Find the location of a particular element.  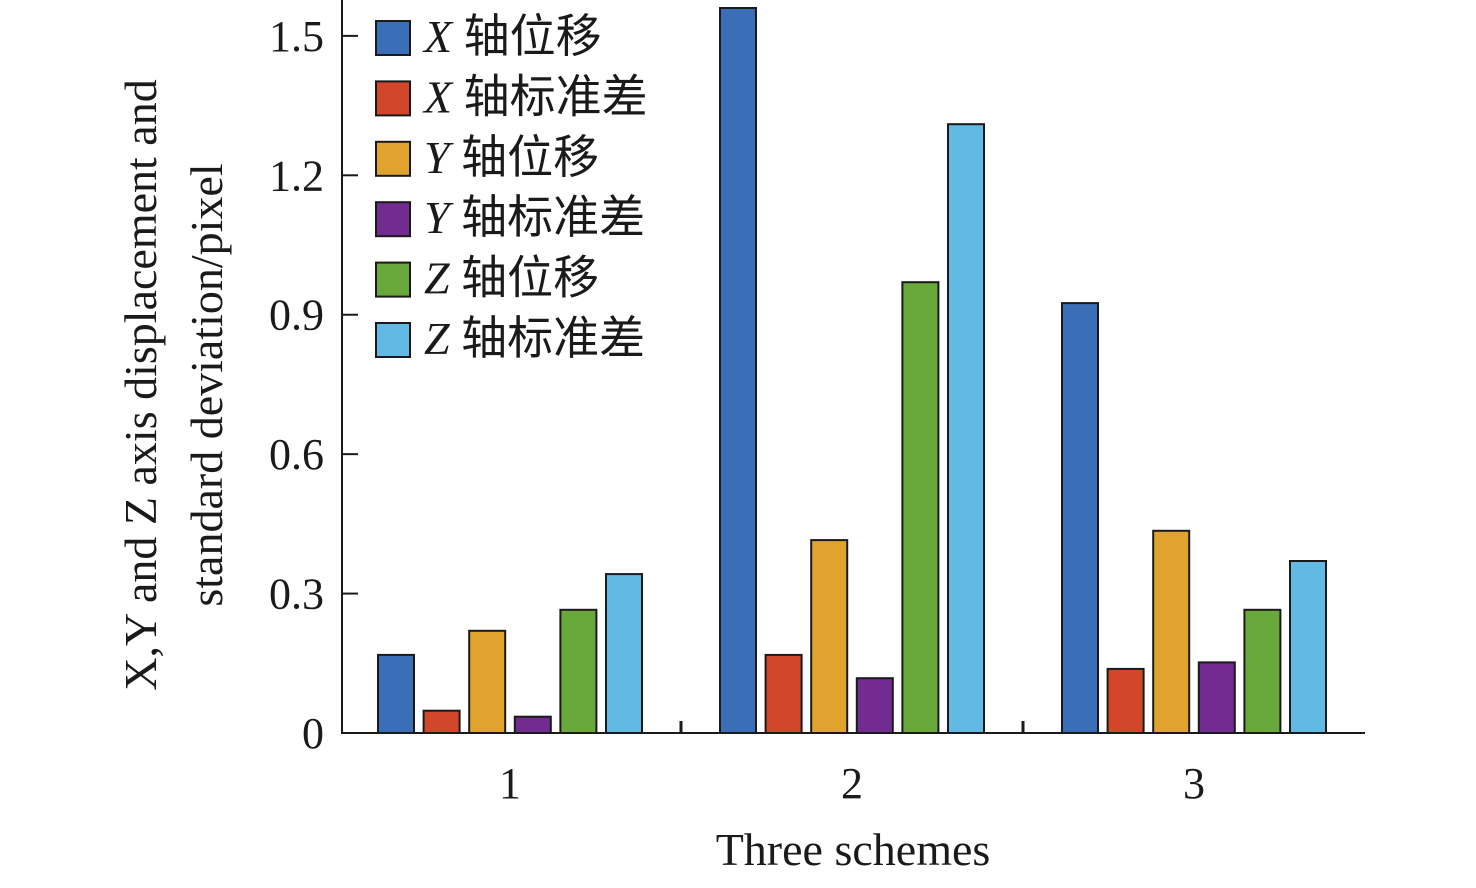

x-tick-label-1: 1 is located at coordinates (510, 783).